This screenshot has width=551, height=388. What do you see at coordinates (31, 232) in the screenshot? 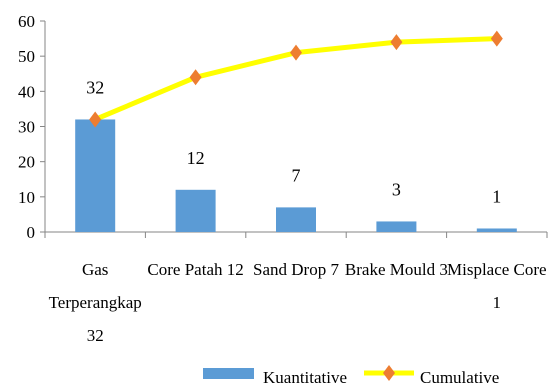
I see `y-tick-label: 0` at bounding box center [31, 232].